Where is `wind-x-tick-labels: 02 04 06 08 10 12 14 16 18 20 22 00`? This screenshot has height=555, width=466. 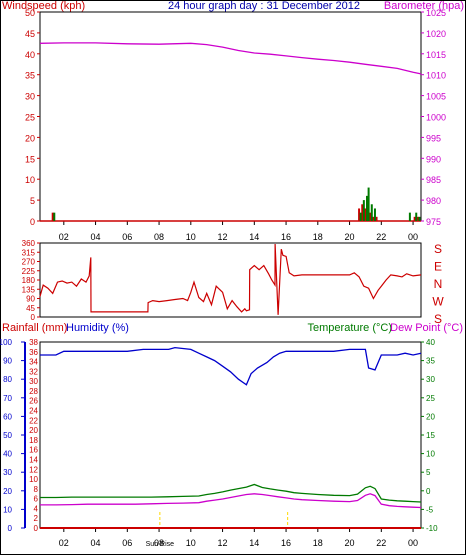
wind-x-tick-labels: 02 04 06 08 10 12 14 16 18 20 22 00 is located at coordinates (238, 231).